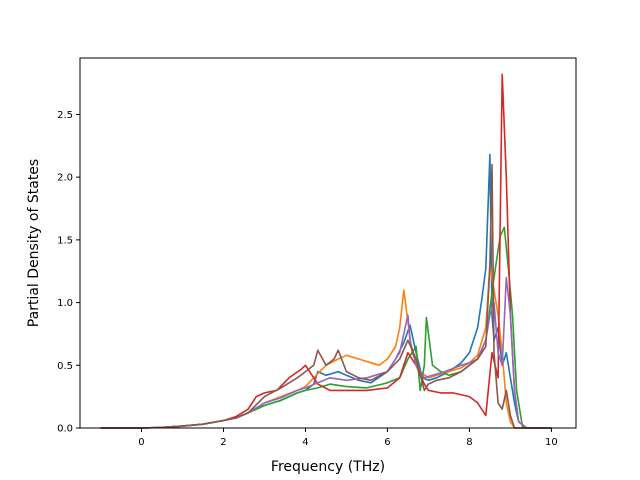  I want to click on y-axis: 0.0 0.5 1.0 1.5 2.0 2.5, so click(68, 272).